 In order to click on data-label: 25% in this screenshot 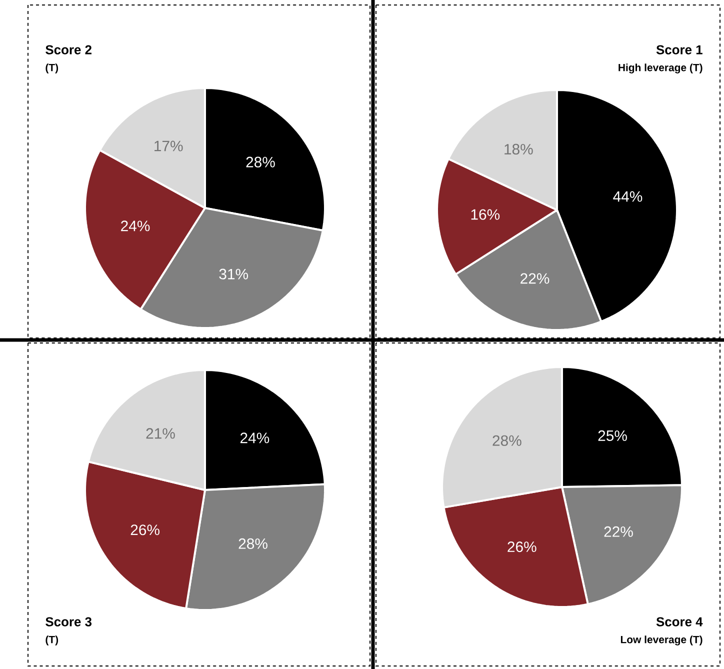, I will do `click(612, 435)`.